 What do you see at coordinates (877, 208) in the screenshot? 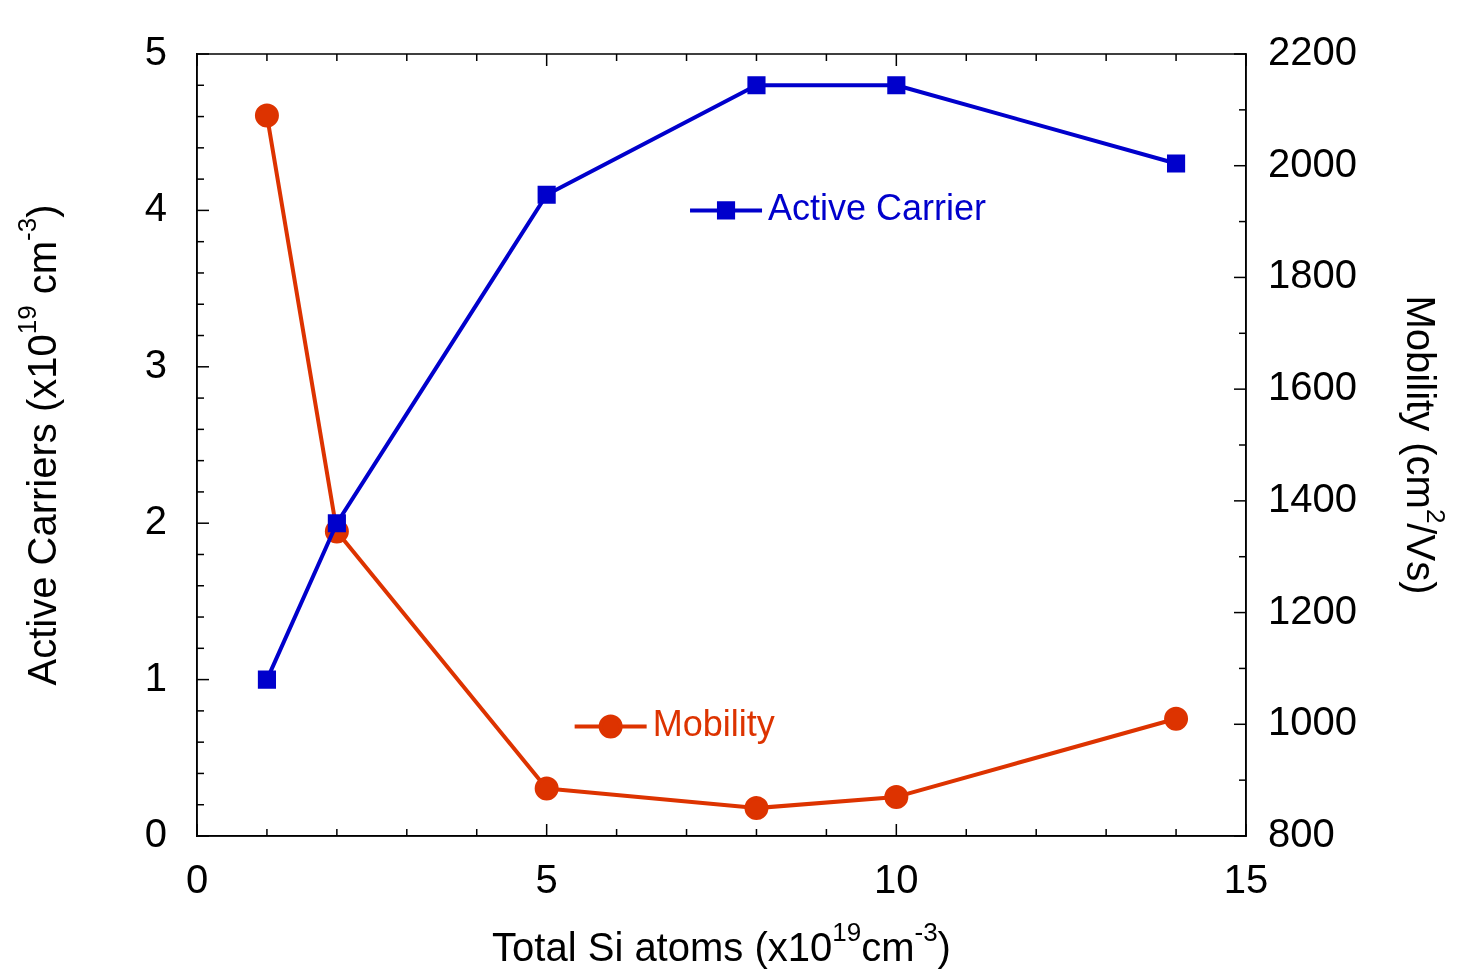
I see `legend-label: Active Carrier` at bounding box center [877, 208].